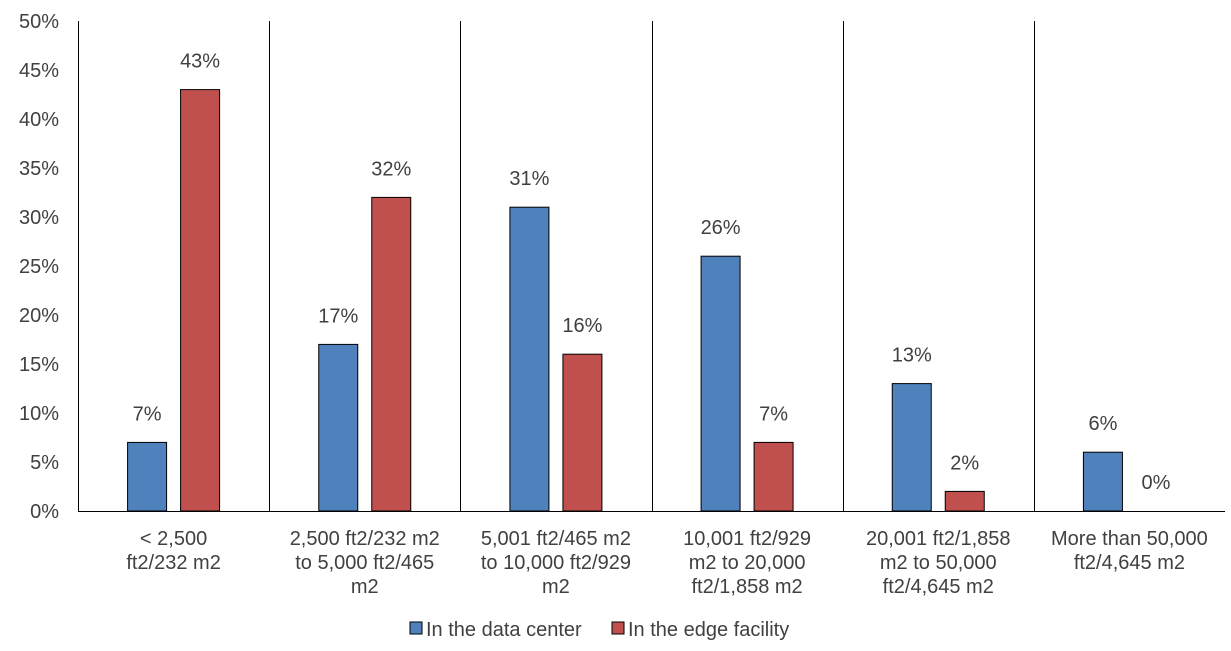 The image size is (1231, 651). Describe the element at coordinates (39, 120) in the screenshot. I see `y-tick-label: 40%` at that location.